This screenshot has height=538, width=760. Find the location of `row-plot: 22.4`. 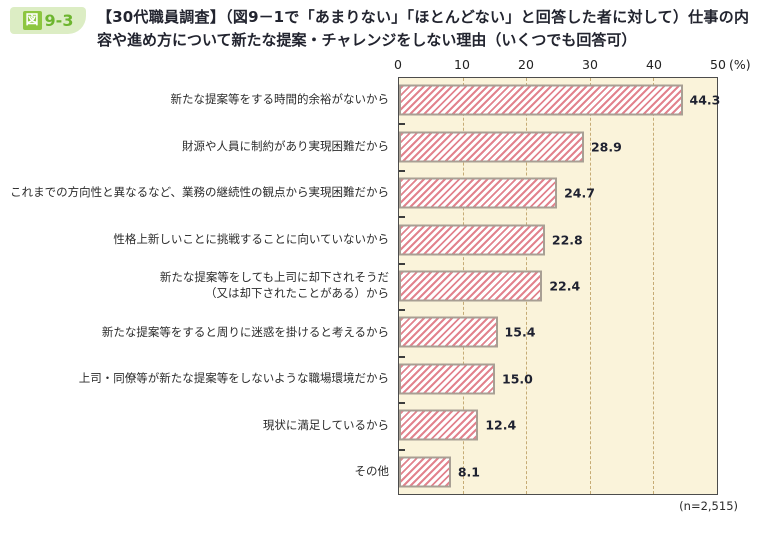

row-plot: 22.4 is located at coordinates (558, 286).